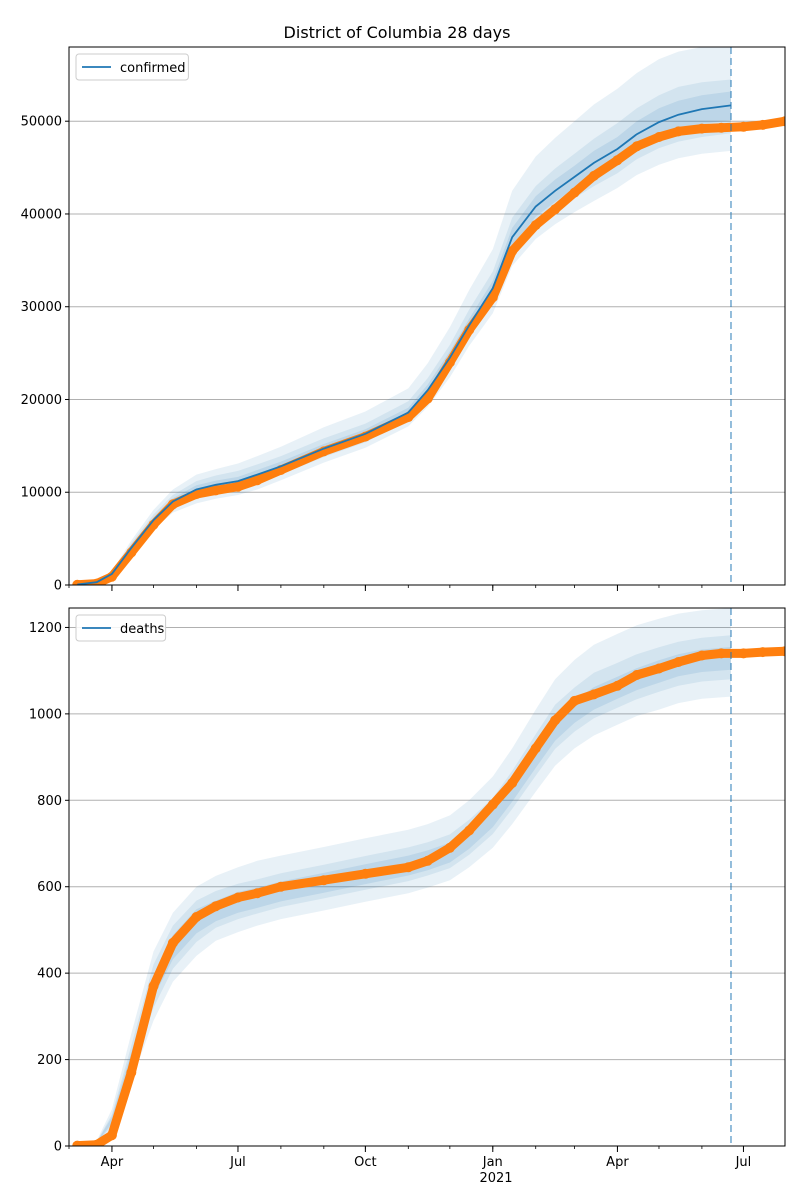 The height and width of the screenshot is (1200, 800). I want to click on legend-label: deaths, so click(142, 629).